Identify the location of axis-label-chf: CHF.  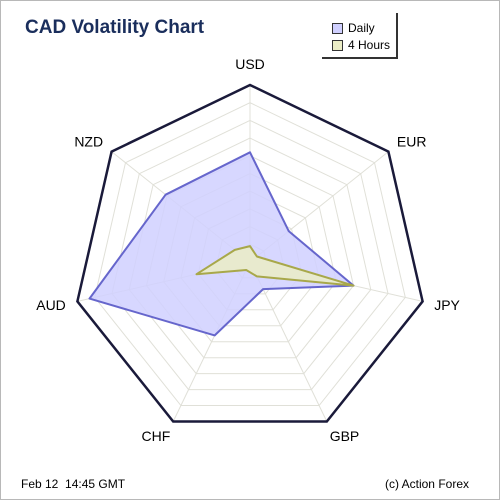
(156, 436).